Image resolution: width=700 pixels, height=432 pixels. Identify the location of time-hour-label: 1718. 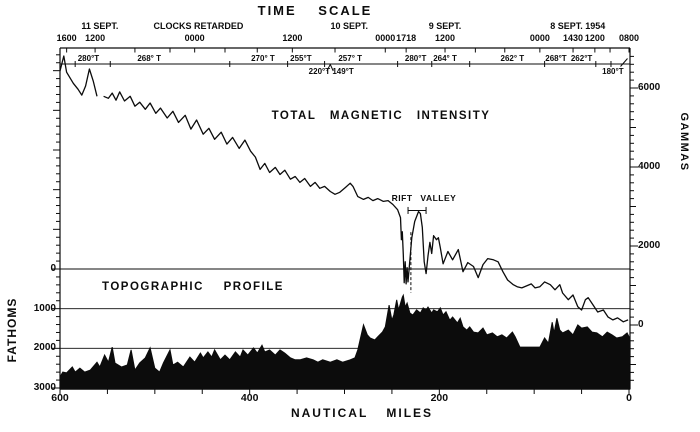
(406, 38).